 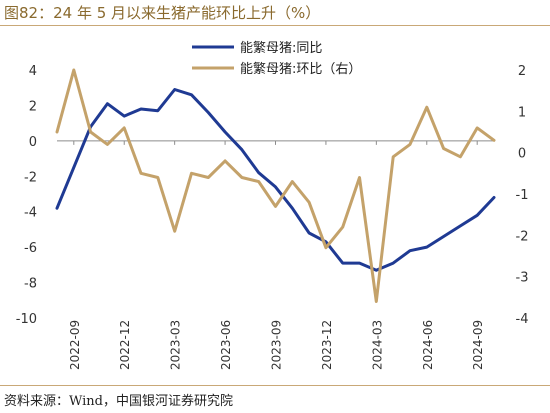 What do you see at coordinates (300, 69) in the screenshot?
I see `legend-label-mom: 能繁母猪:环比（右）` at bounding box center [300, 69].